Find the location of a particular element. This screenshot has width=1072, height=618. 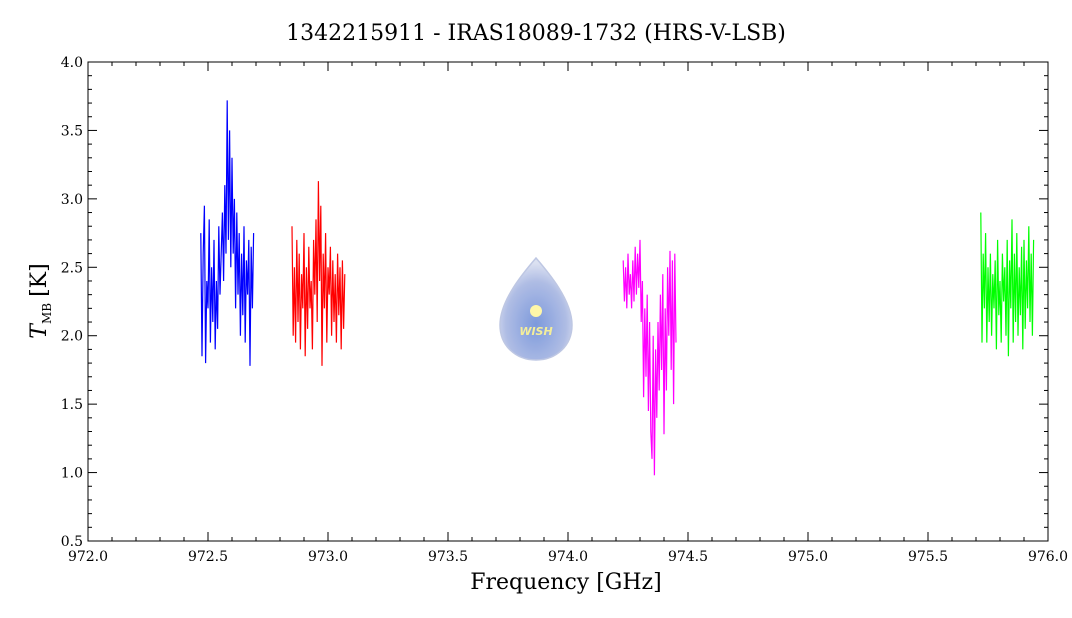

x-tick-label: 972.5 is located at coordinates (208, 557).